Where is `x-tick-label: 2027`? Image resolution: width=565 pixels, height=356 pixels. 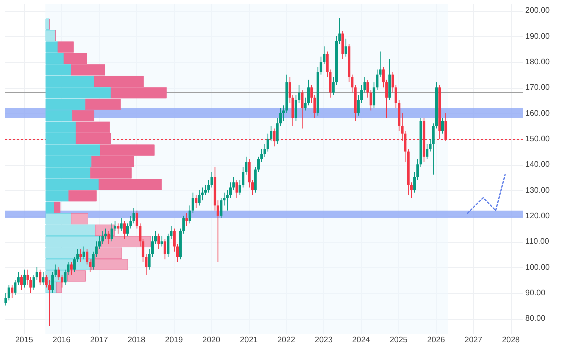 x-tick-label: 2027 is located at coordinates (474, 340).